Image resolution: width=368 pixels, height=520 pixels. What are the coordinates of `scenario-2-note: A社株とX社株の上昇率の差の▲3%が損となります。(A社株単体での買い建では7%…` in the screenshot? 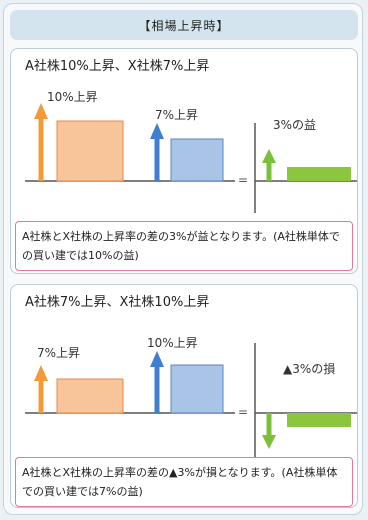 It's located at (184, 482).